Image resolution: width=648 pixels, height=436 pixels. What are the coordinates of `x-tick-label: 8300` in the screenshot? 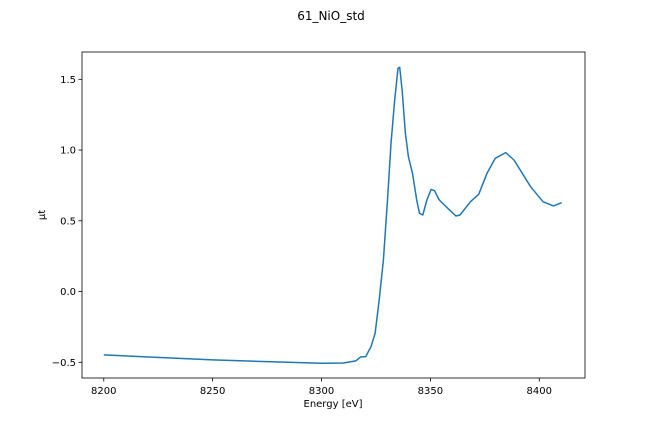 It's located at (321, 391).